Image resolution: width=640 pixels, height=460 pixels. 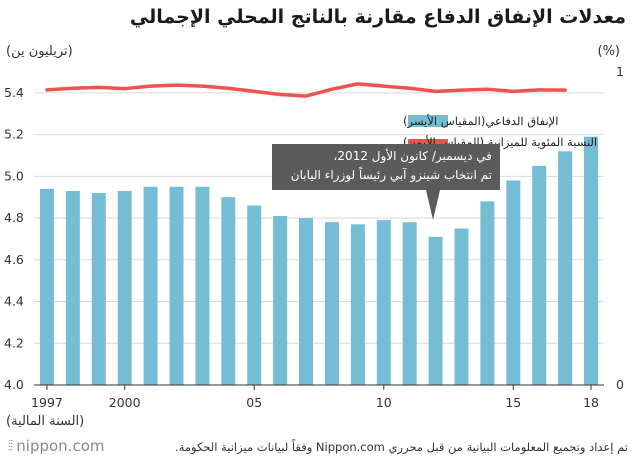 I want to click on nippon-logo: ⦙⦙ nippon.com, so click(x=56, y=446).